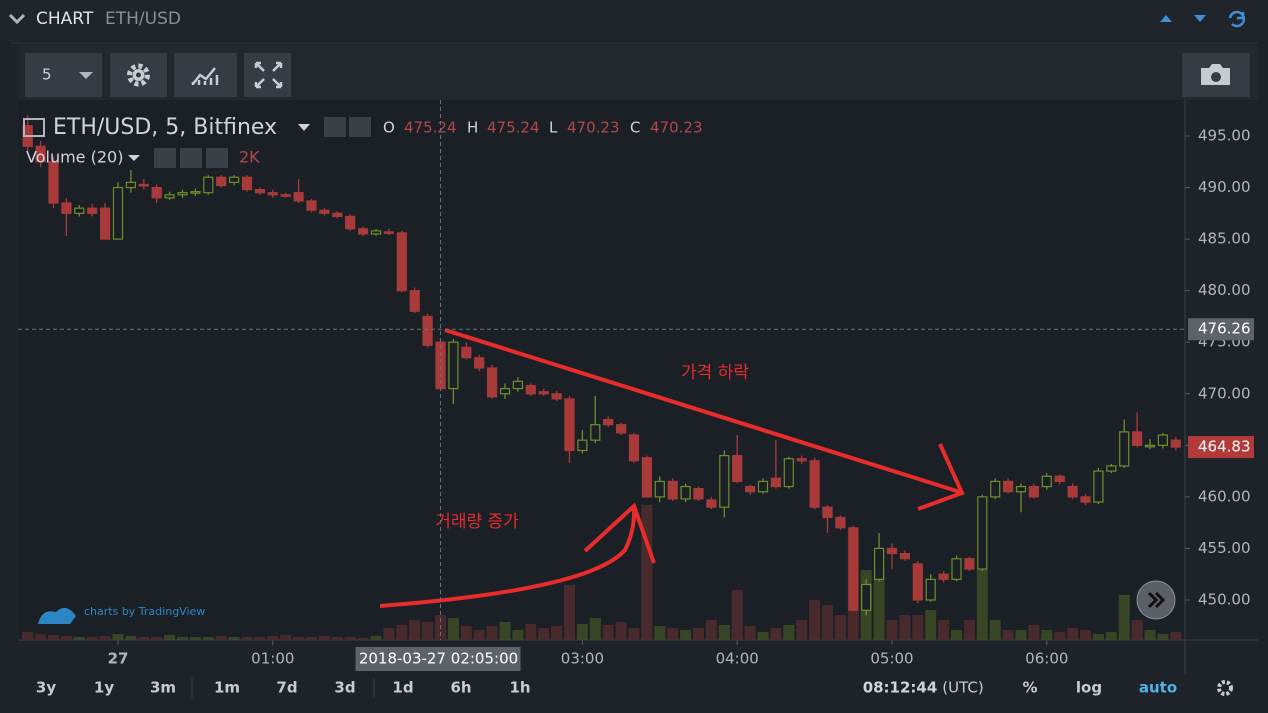  What do you see at coordinates (715, 373) in the screenshot?
I see `annotation: 가격 하락` at bounding box center [715, 373].